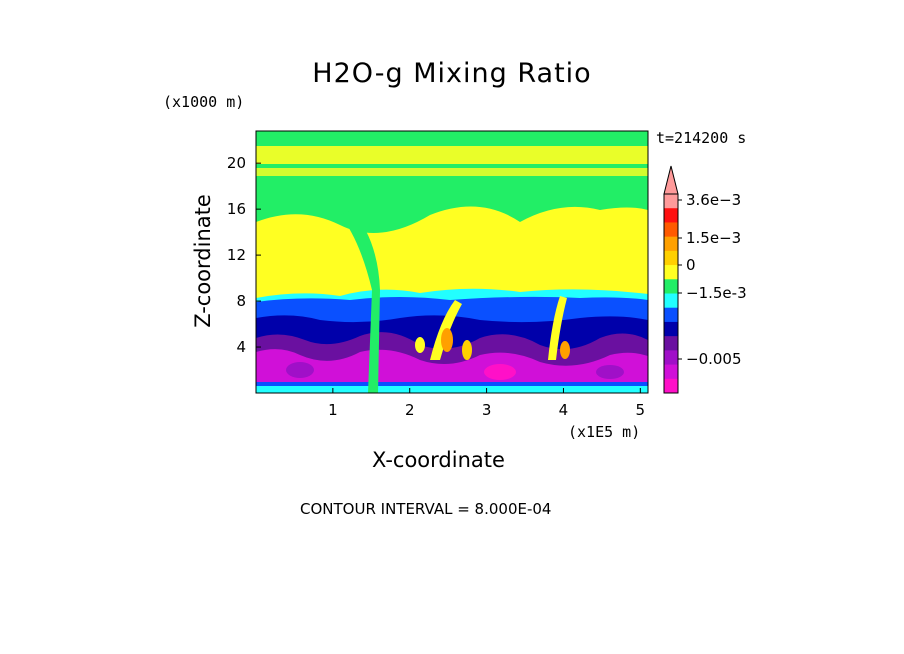 Image resolution: width=904 pixels, height=654 pixels. Describe the element at coordinates (716, 293) in the screenshot. I see `colorbar-label: −1.5e-3` at that location.